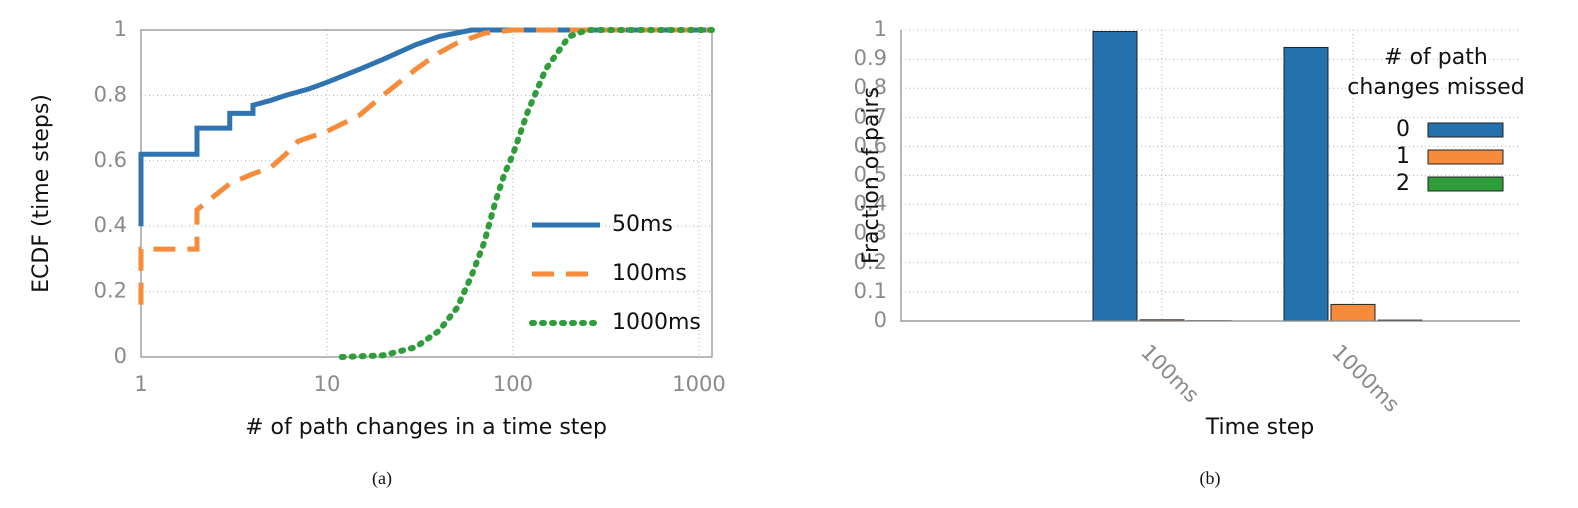 This screenshot has width=1578, height=508. Describe the element at coordinates (425, 127) in the screenshot. I see `series-line` at that location.